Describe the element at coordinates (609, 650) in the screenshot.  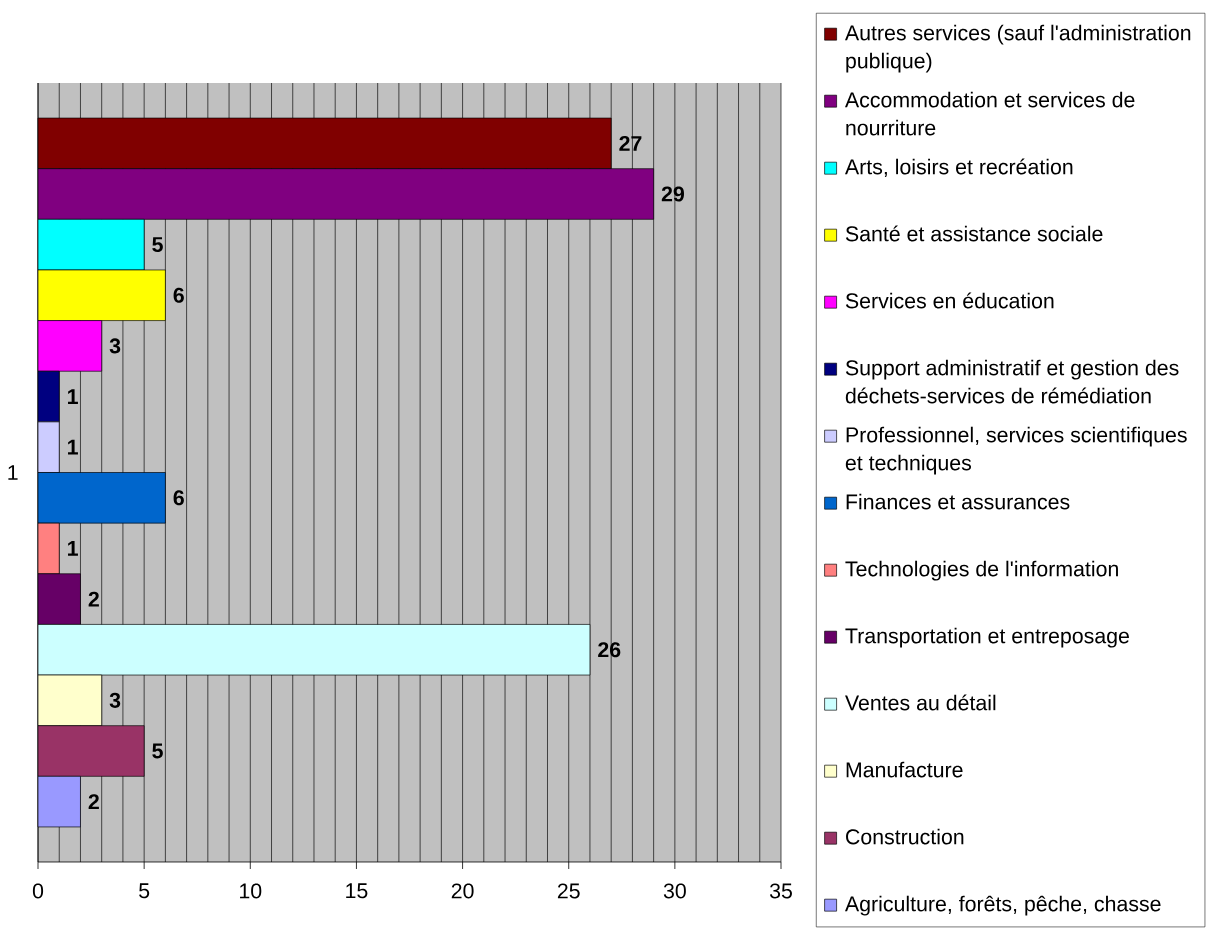
I see `data-label: 26` at that location.